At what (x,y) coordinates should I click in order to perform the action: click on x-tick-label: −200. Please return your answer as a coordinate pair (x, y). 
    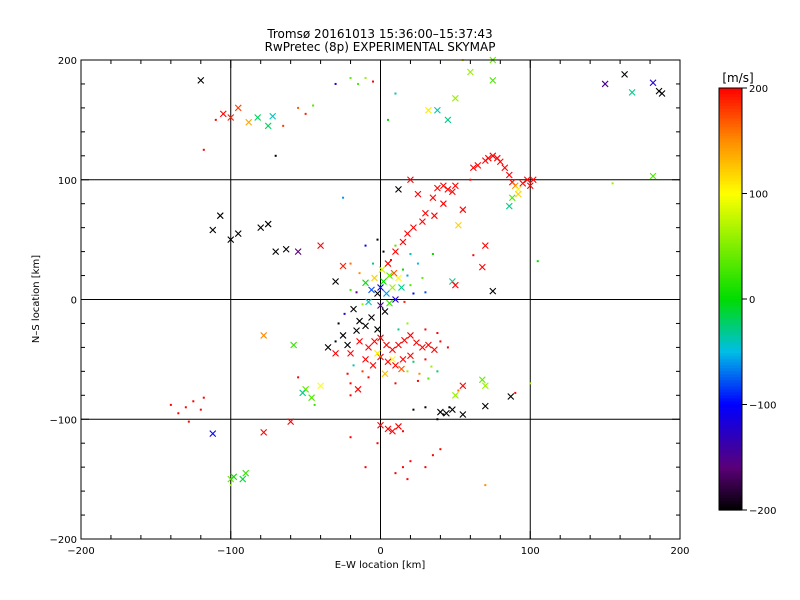
    Looking at the image, I should click on (80, 551).